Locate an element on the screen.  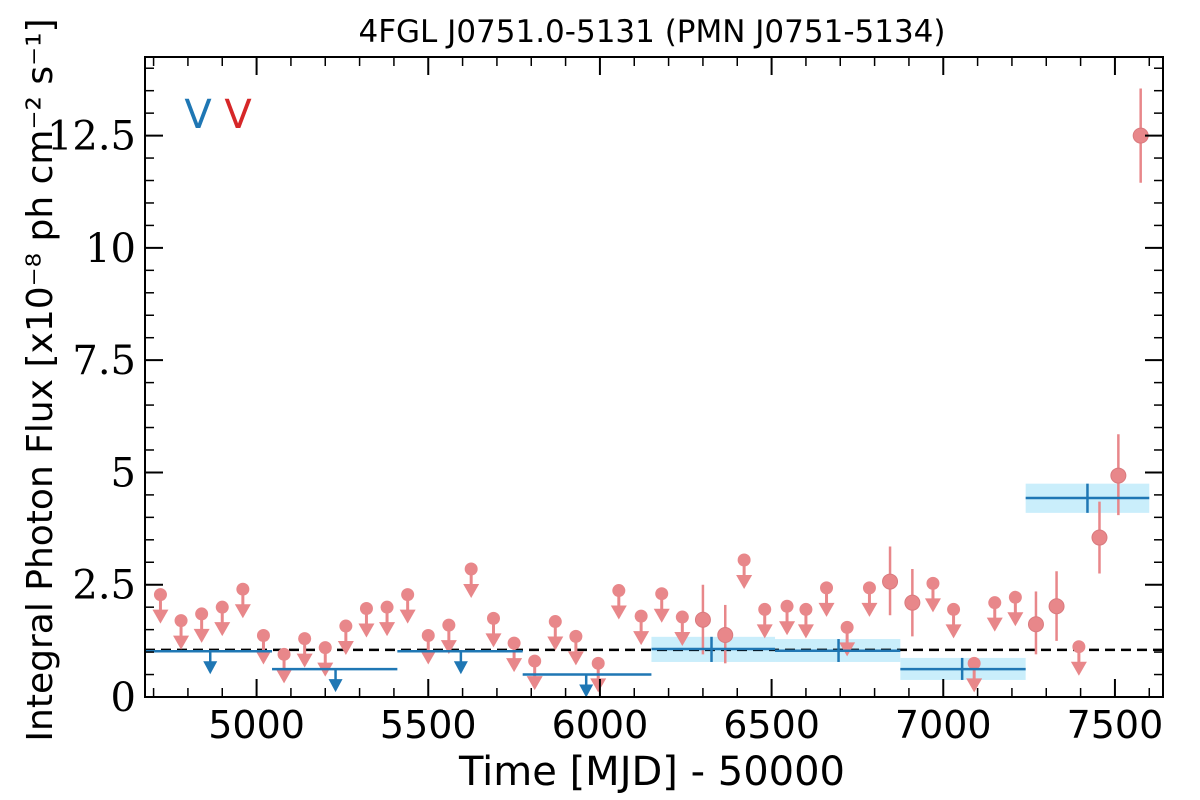
y-axis-label: Integral Photon Flux [x10⁻⁸ ph cm⁻² s⁻¹] is located at coordinates (40, 379).